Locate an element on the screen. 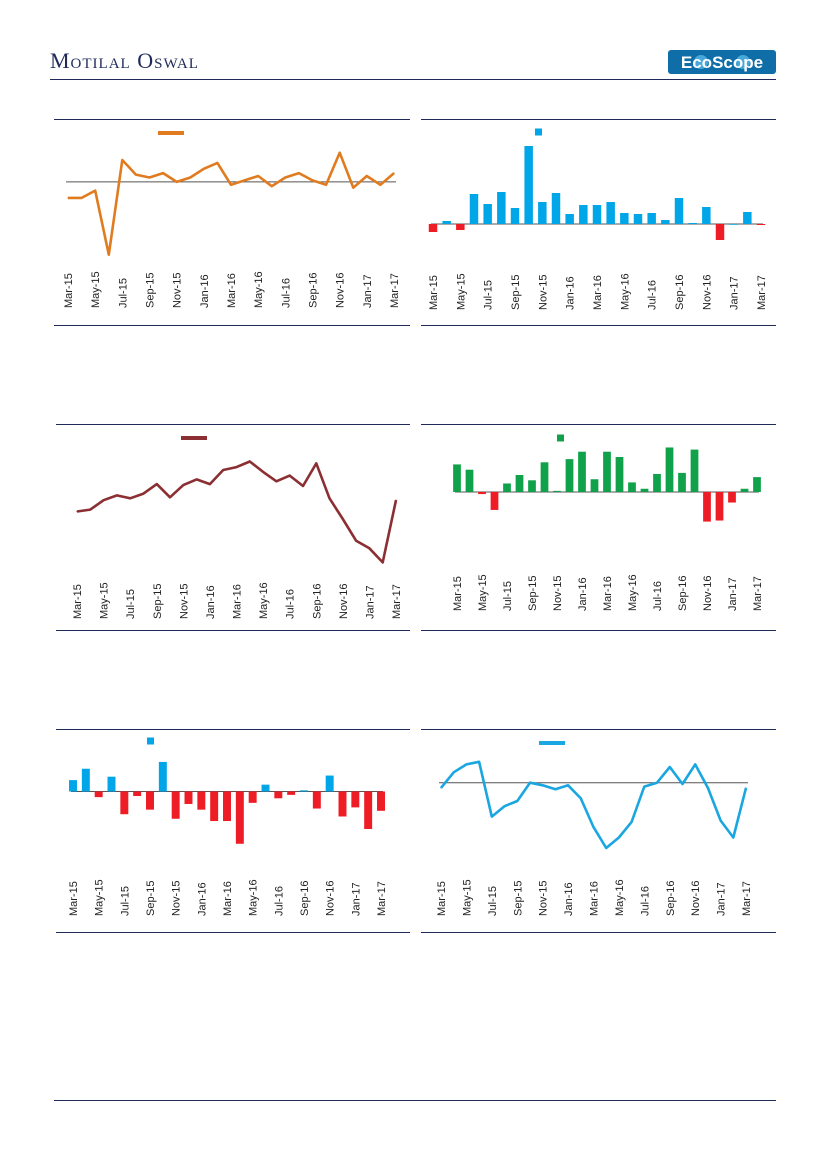 The image size is (827, 1169). footer-rule is located at coordinates (415, 1100).